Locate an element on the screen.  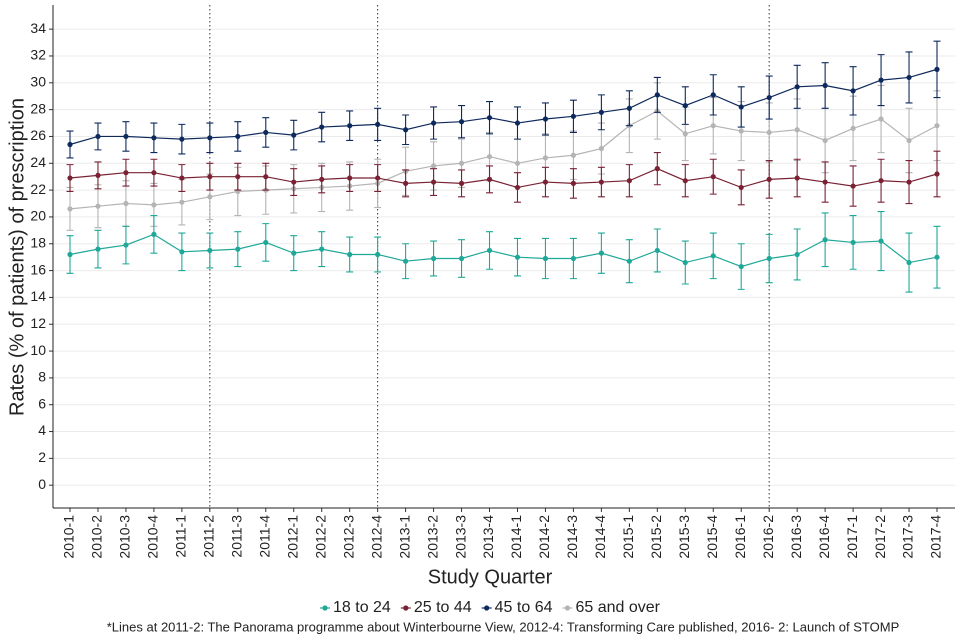
legend-item: 25 to 44 is located at coordinates (436, 607).